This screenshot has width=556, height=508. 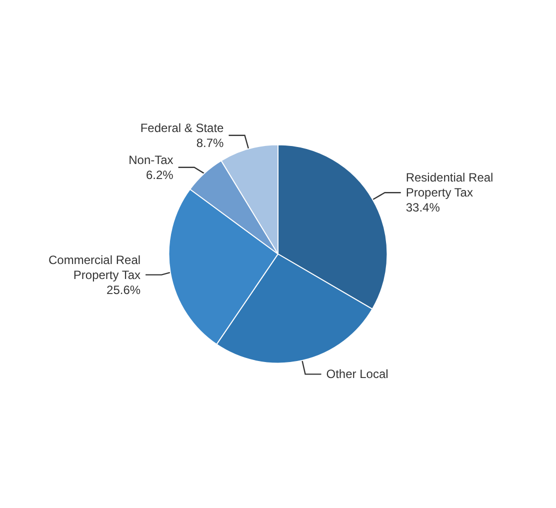 What do you see at coordinates (357, 374) in the screenshot?
I see `slice-label: Other Local` at bounding box center [357, 374].